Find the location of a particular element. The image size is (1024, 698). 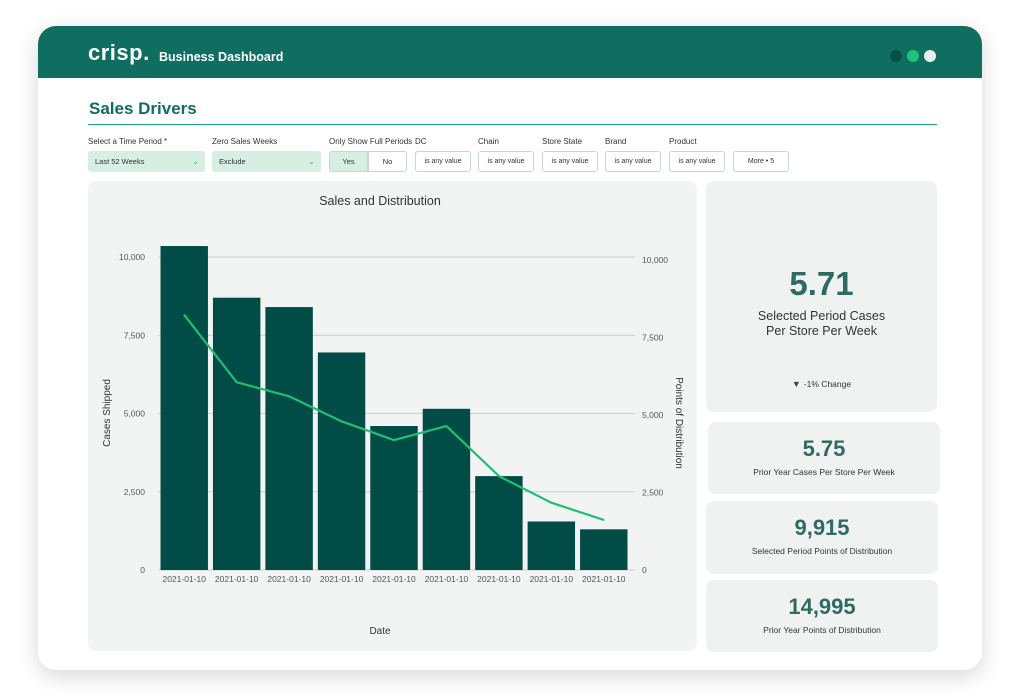

y-tick-label: 5,000 is located at coordinates (135, 414).